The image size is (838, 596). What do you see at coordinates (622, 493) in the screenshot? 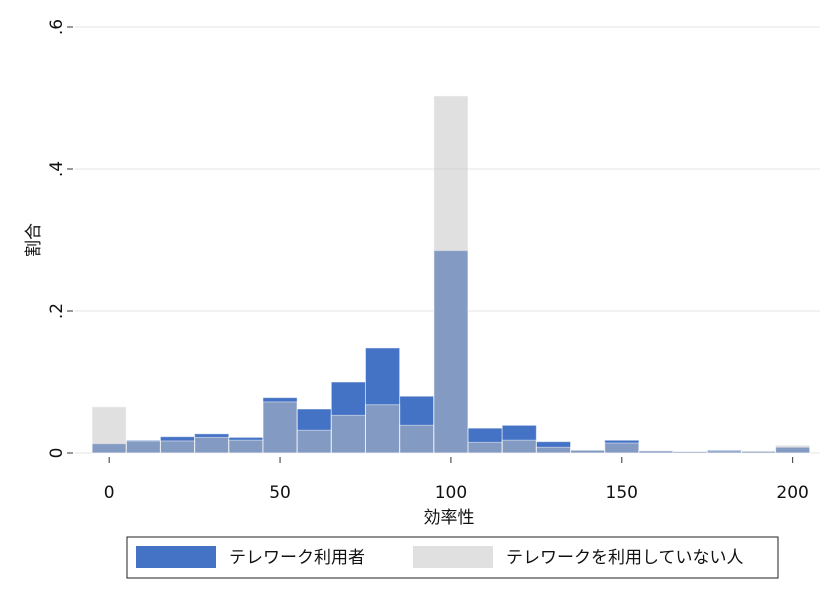
I see `x-tick-label: 150` at bounding box center [622, 493].